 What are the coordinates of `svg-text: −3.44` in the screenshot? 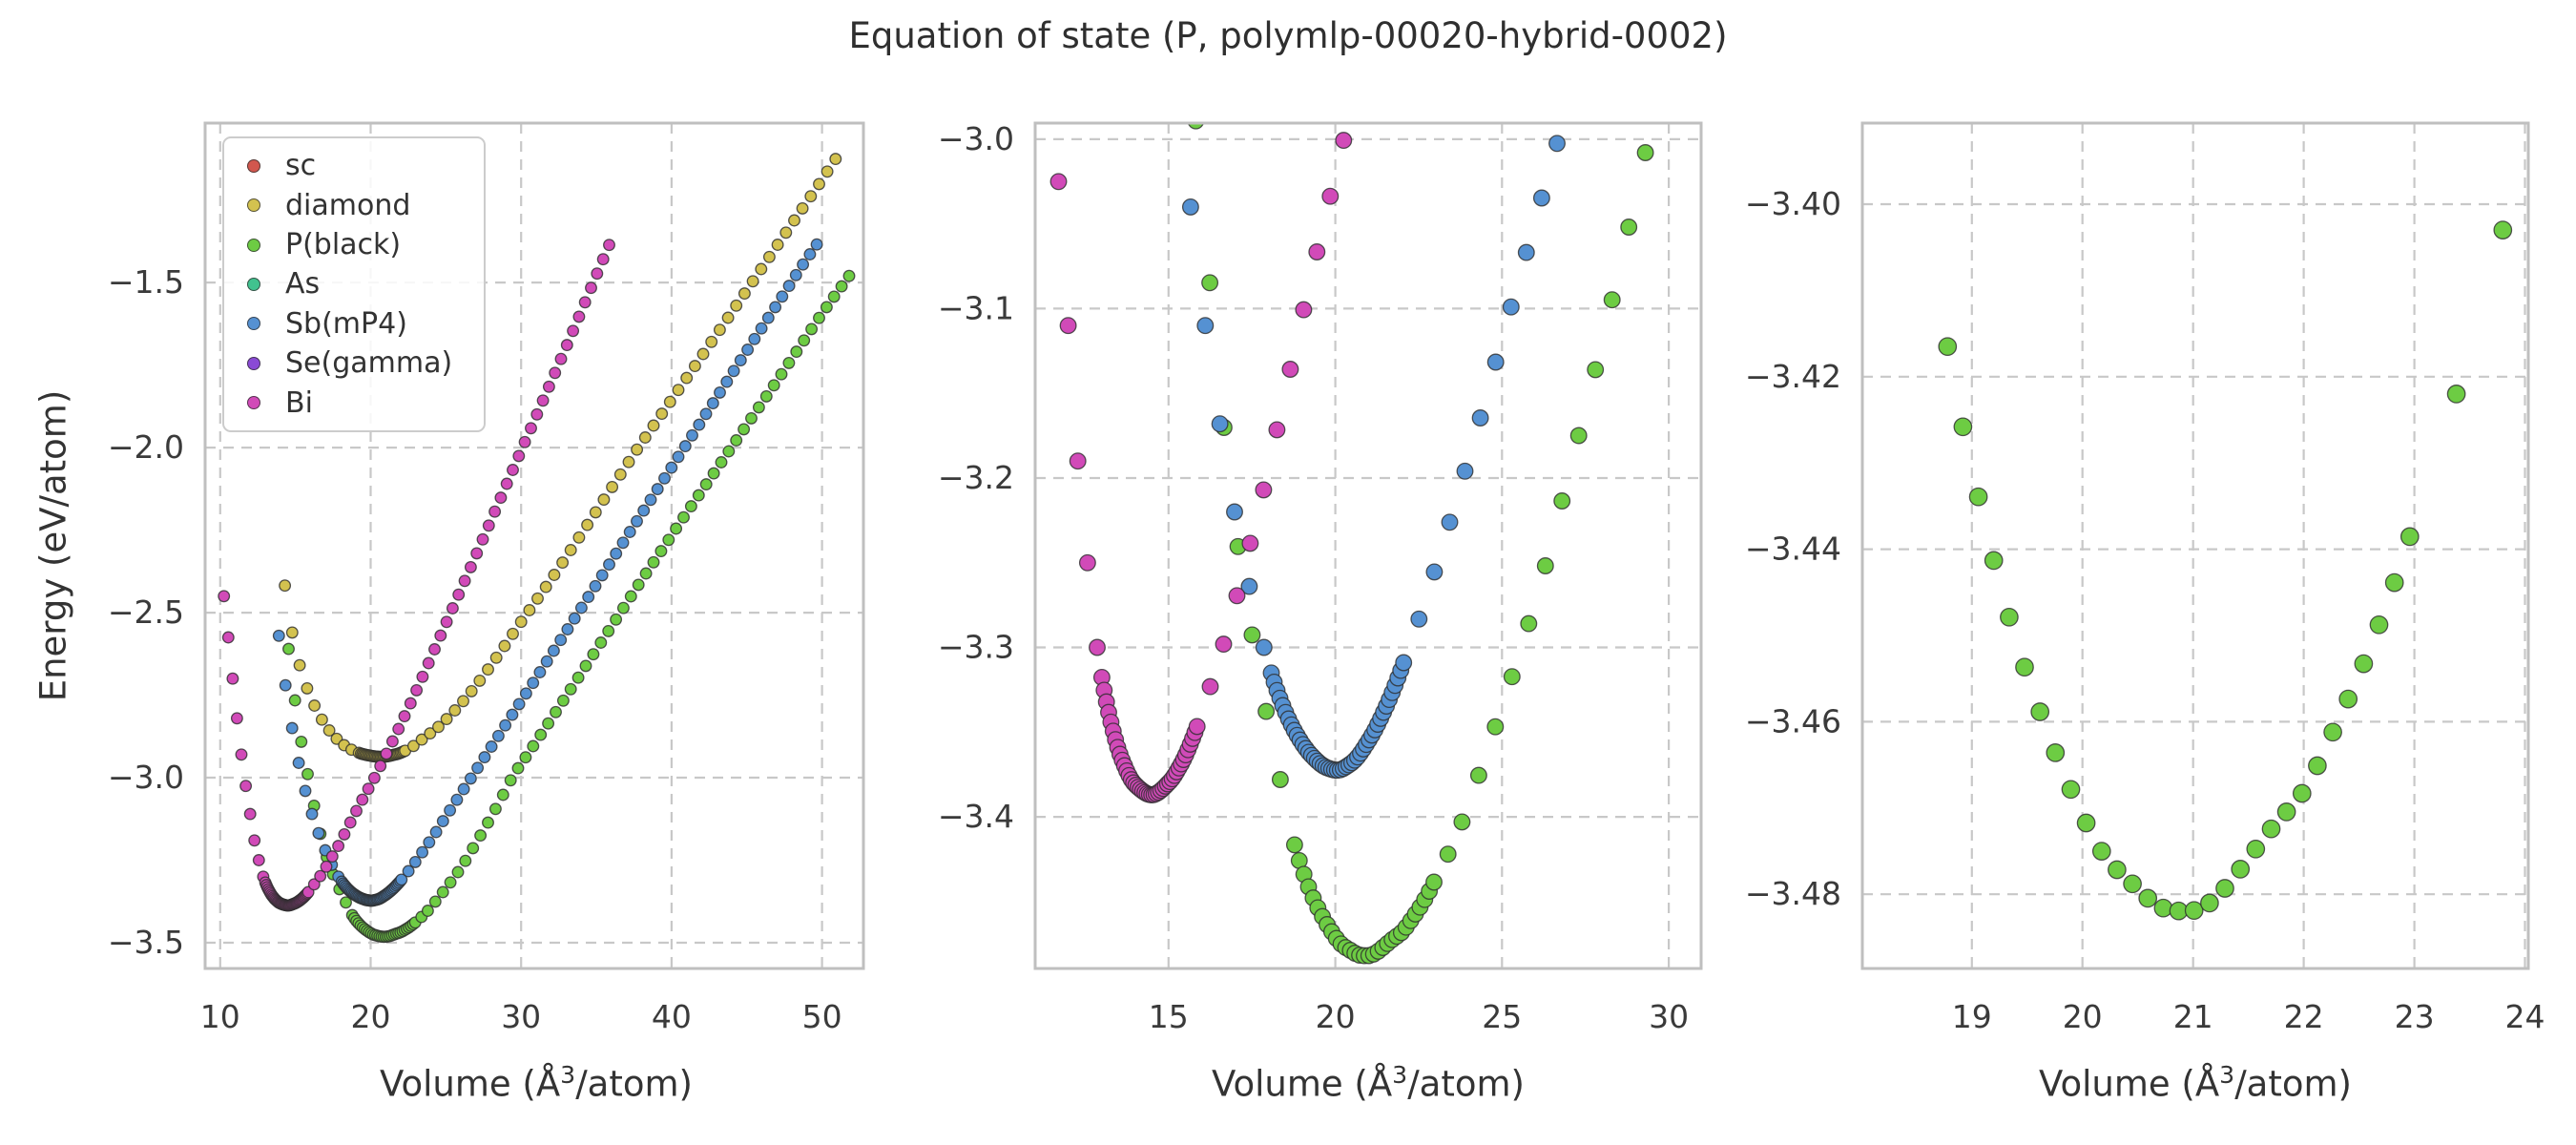 It's located at (1793, 549).